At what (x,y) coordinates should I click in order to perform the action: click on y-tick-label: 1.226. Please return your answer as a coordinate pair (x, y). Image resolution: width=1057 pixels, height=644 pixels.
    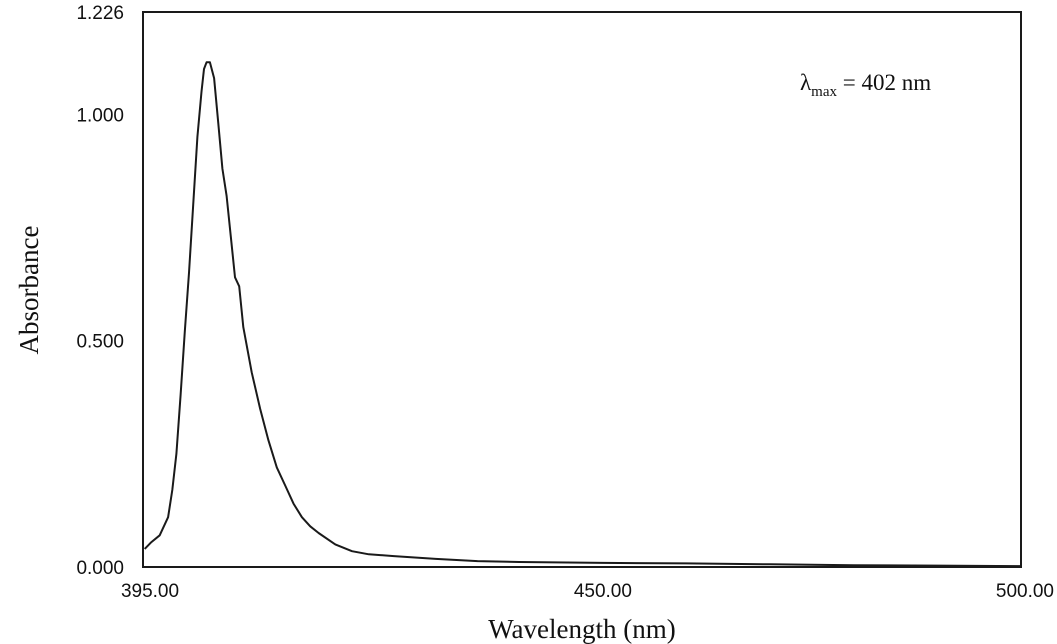
    Looking at the image, I should click on (100, 13).